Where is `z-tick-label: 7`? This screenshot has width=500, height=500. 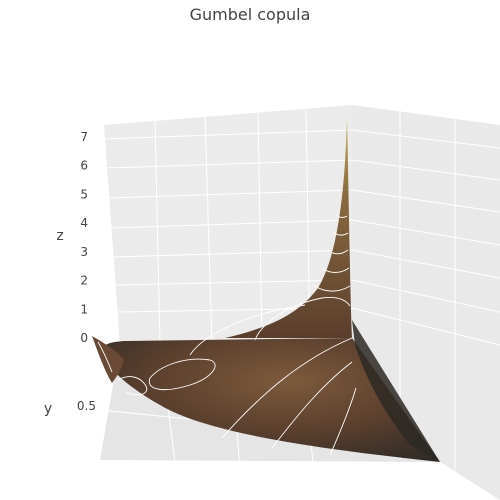
z-tick-label: 7 is located at coordinates (84, 137).